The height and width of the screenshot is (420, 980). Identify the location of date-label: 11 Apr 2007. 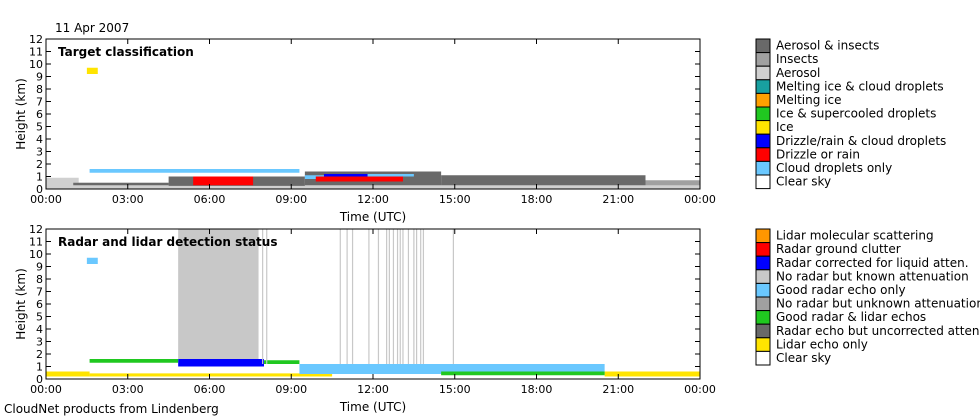
(92, 28).